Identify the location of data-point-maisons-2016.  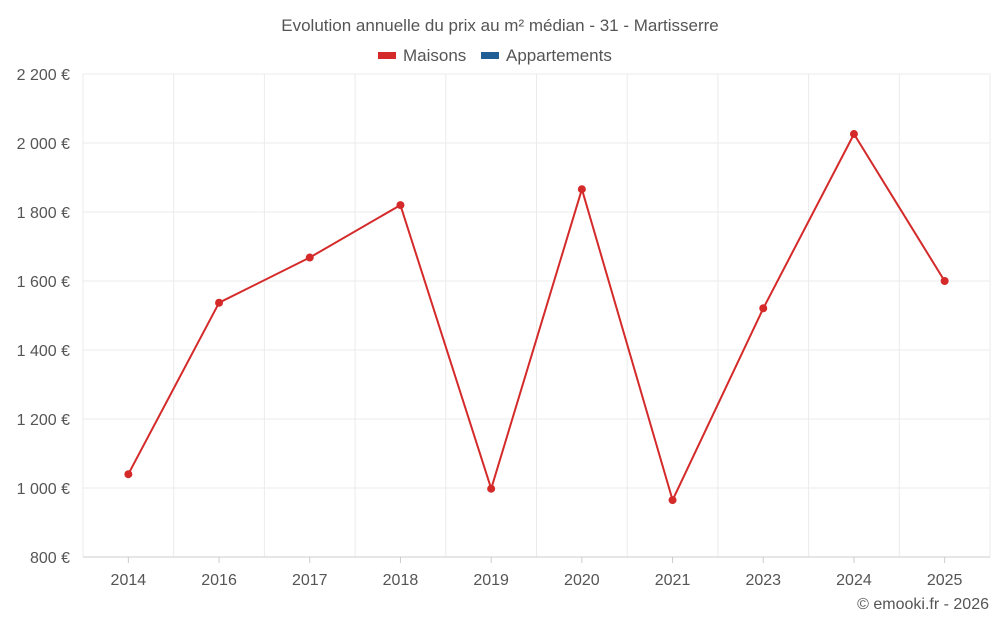
(219, 302).